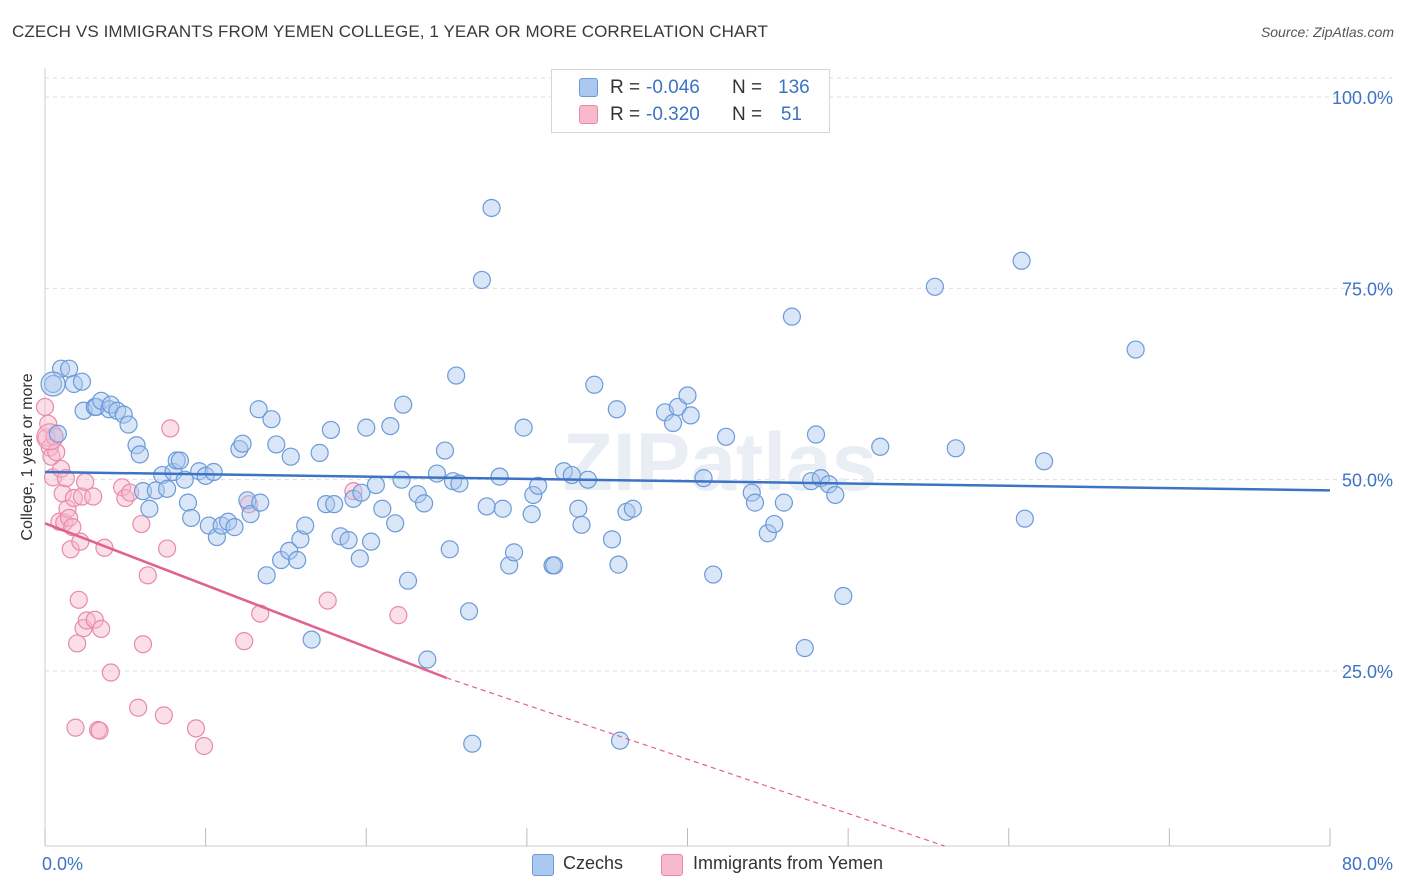 Image resolution: width=1406 pixels, height=892 pixels. Describe the element at coordinates (1327, 32) in the screenshot. I see `source-label: Source: ZipAtlas.com` at that location.